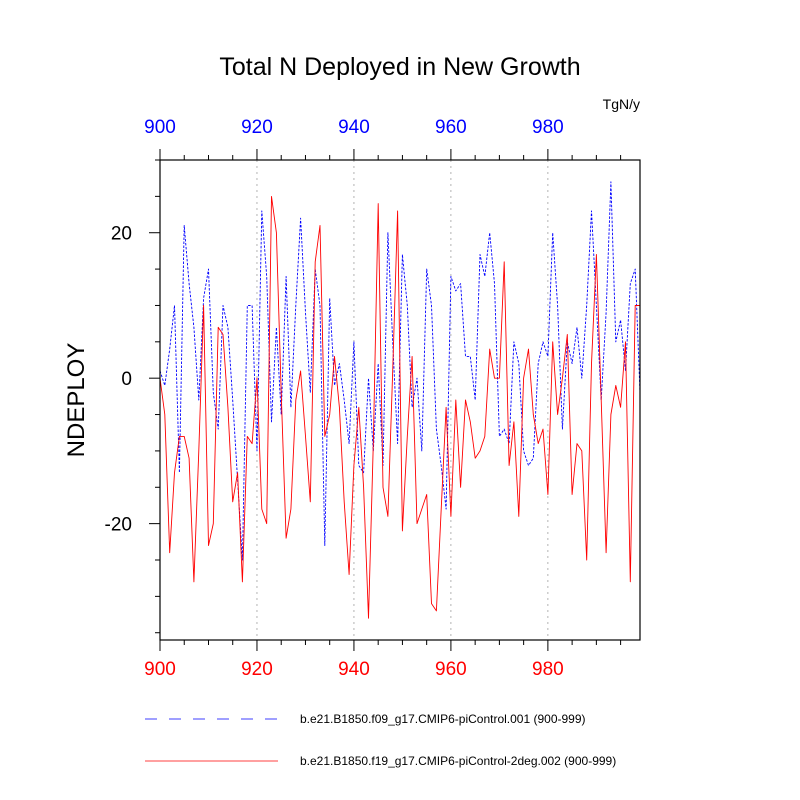  Describe the element at coordinates (451, 669) in the screenshot. I see `x-tick-label-bottom: 960` at that location.